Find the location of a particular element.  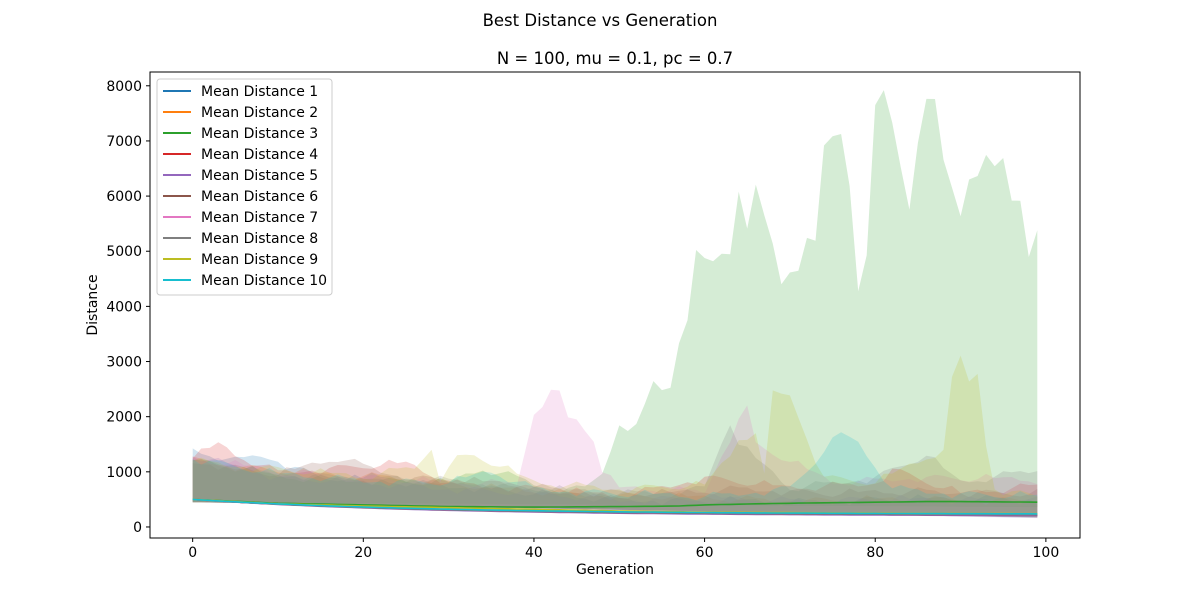

x-tick-label-60: 60 is located at coordinates (705, 553).